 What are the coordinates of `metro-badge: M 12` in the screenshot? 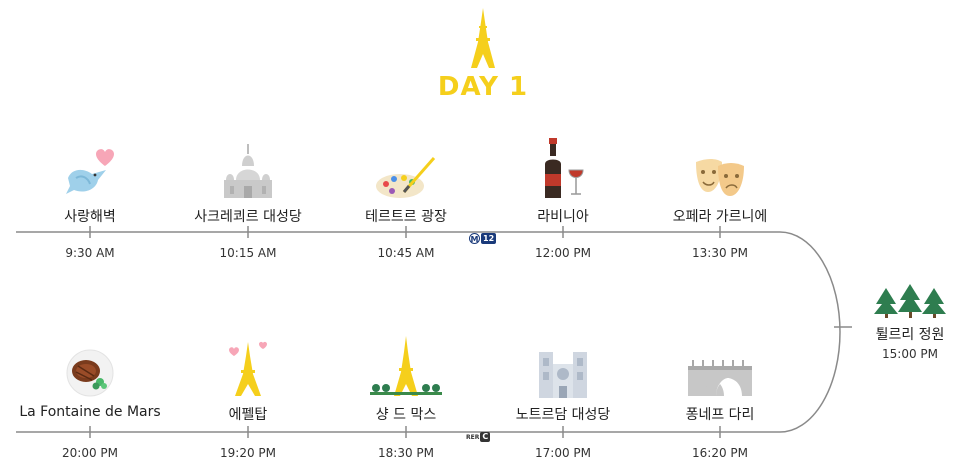 It's located at (483, 238).